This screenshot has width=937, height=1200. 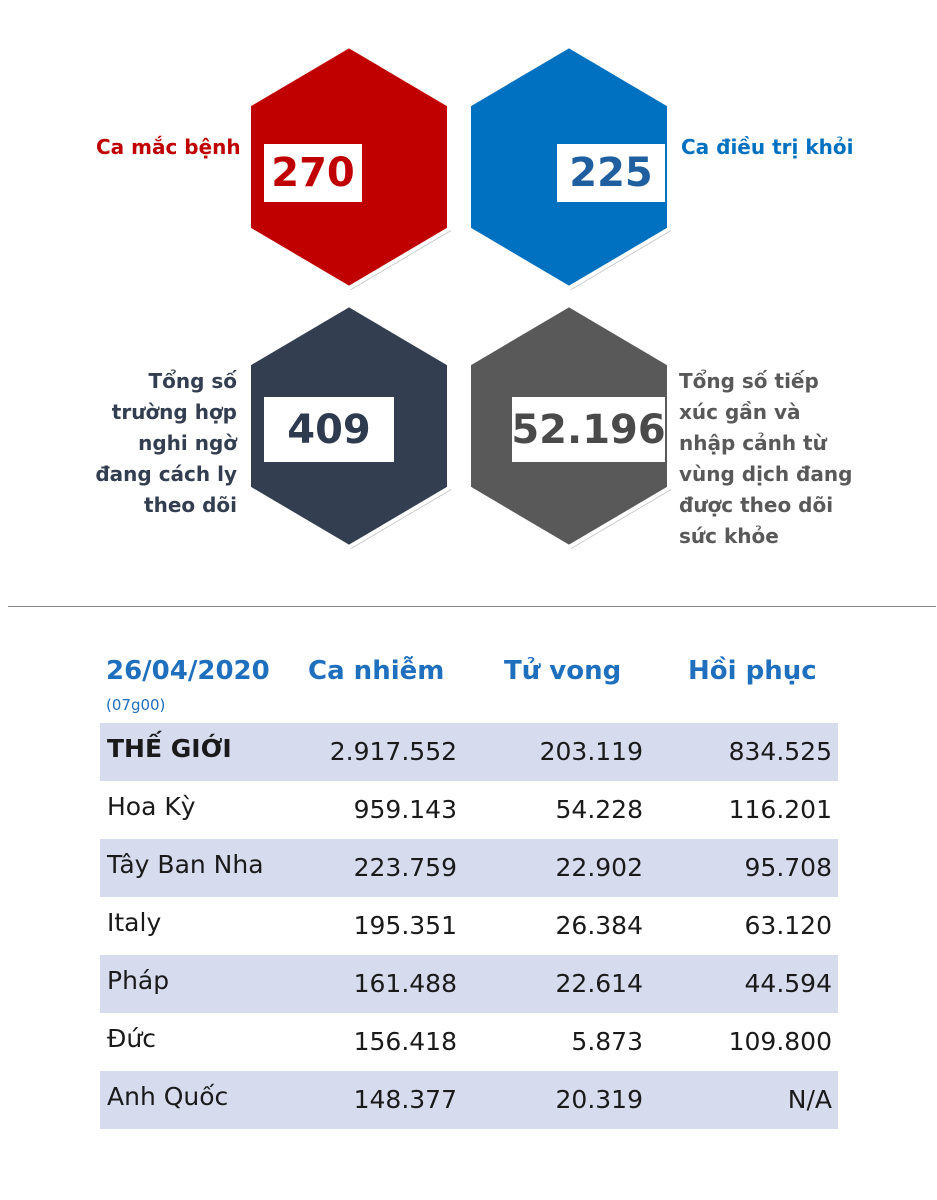 I want to click on cases-label: Ca mắc bệnh, so click(x=168, y=147).